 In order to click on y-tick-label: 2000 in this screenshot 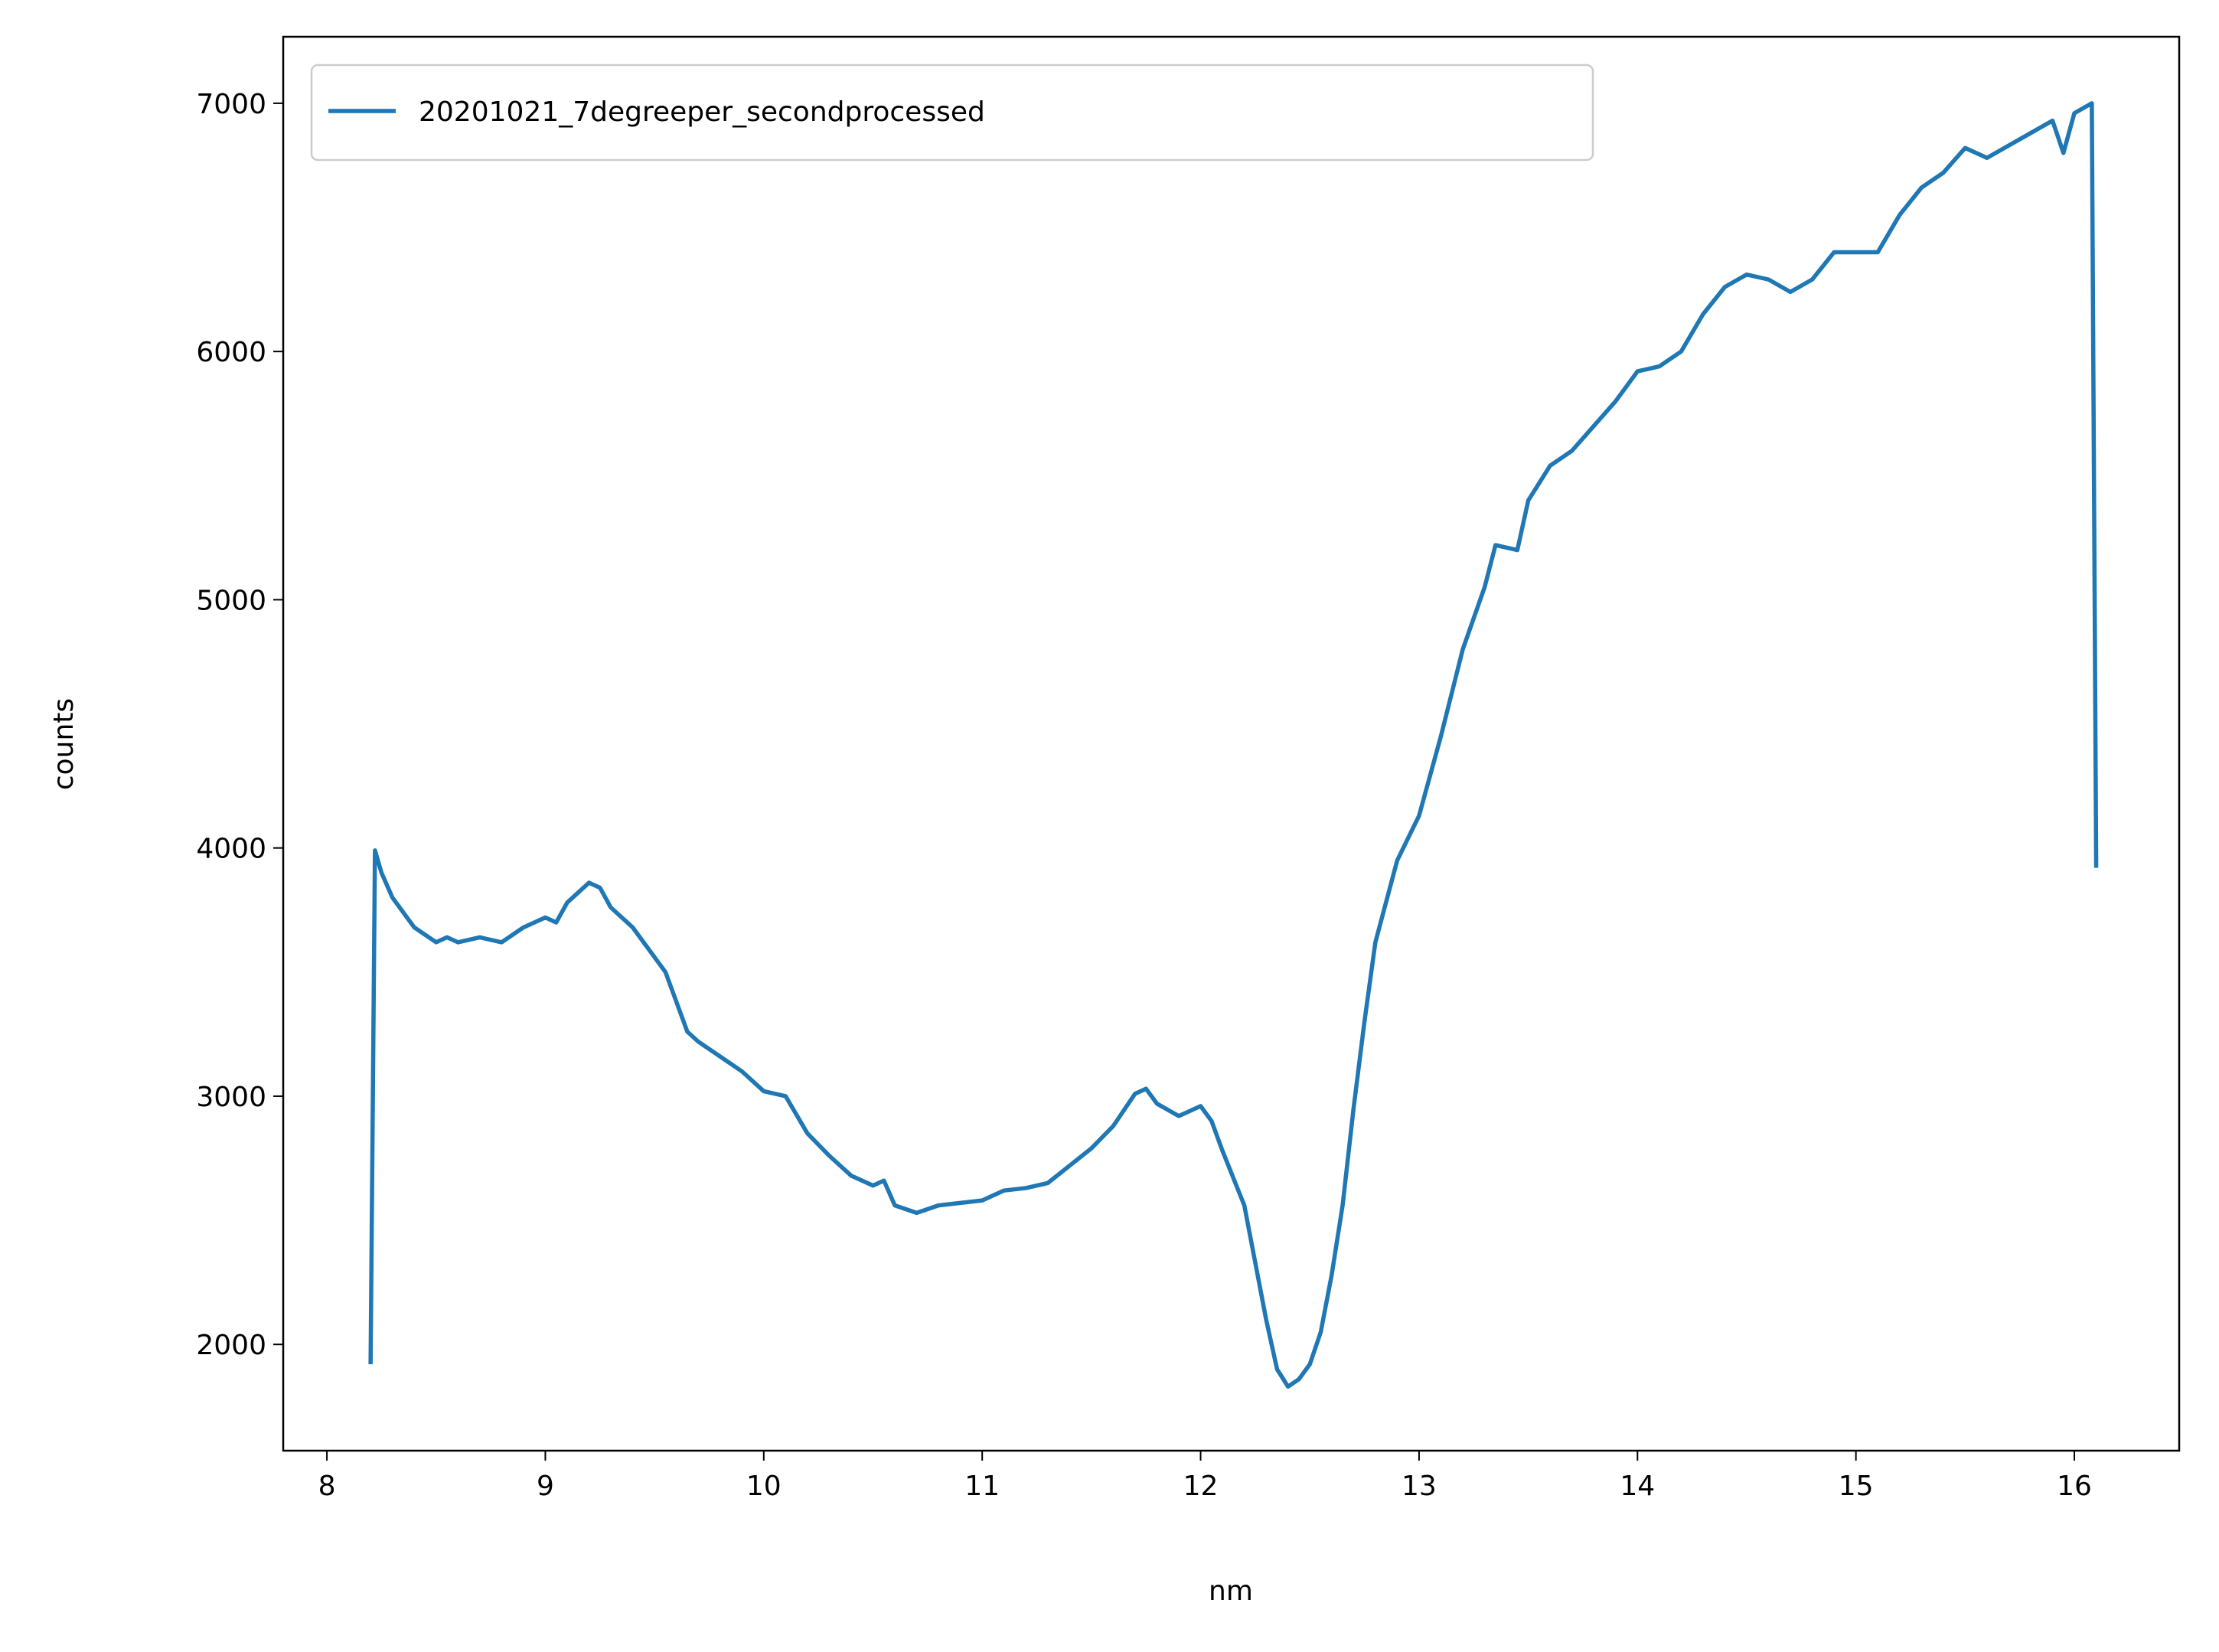, I will do `click(231, 1345)`.